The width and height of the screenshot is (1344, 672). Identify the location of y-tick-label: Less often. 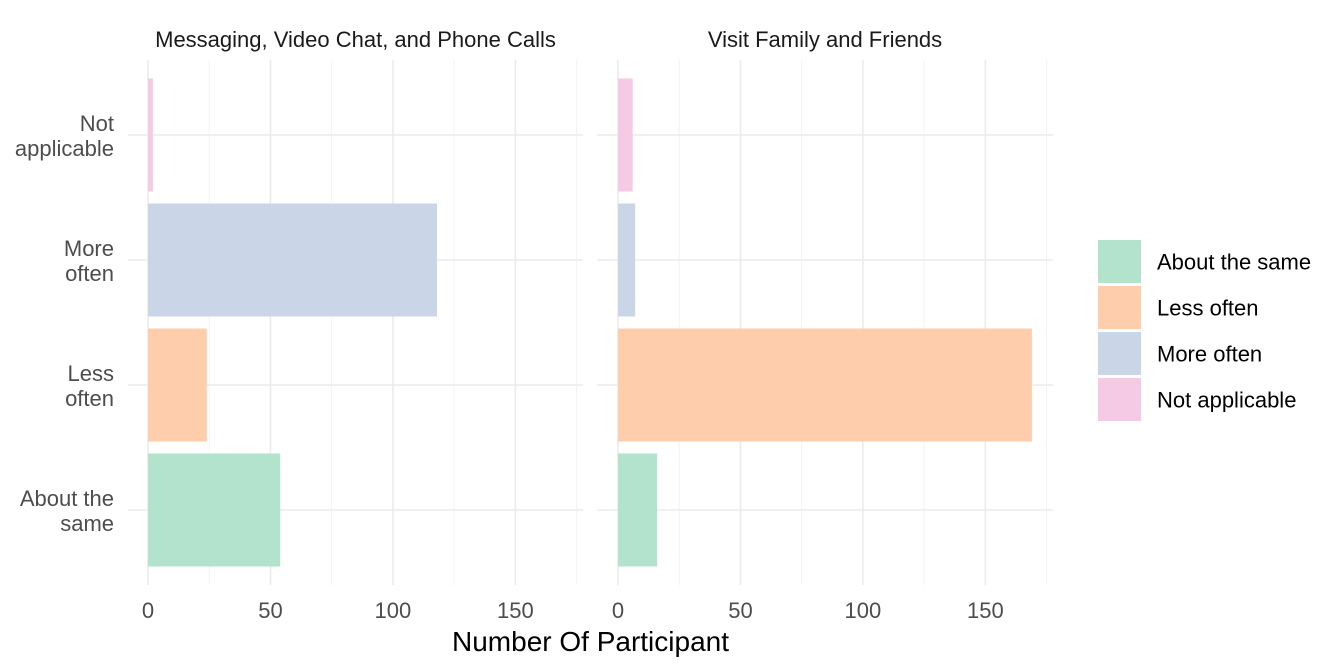
(89, 386).